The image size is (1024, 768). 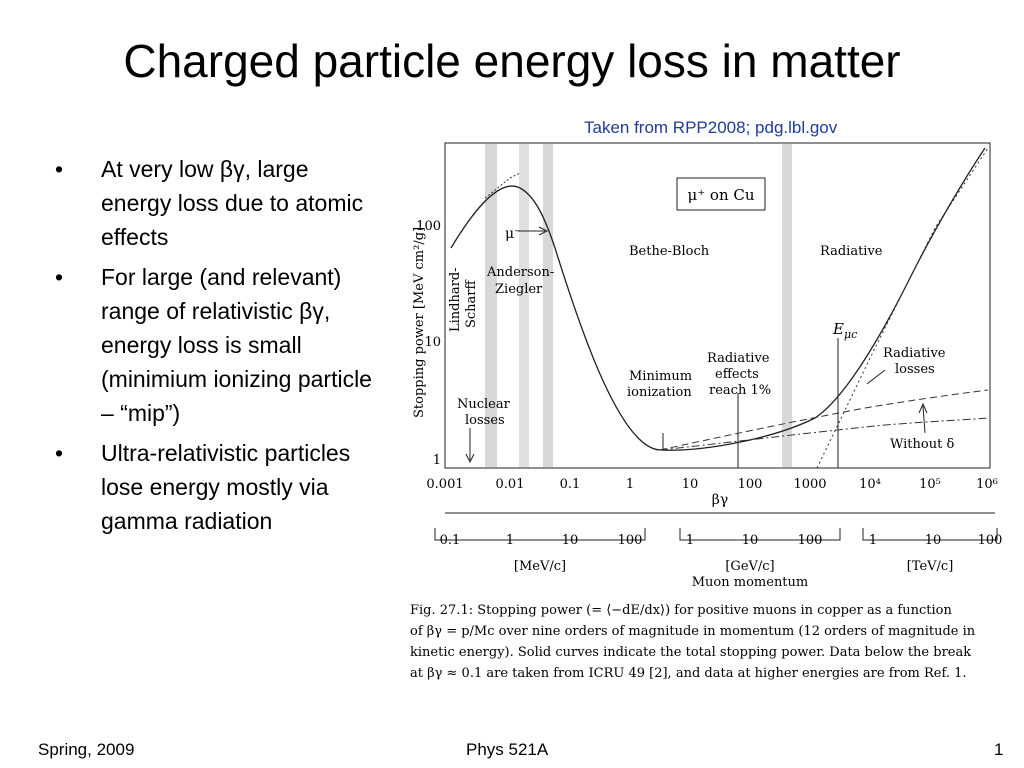 What do you see at coordinates (540, 566) in the screenshot?
I see `mom-unit: [MeV/c]` at bounding box center [540, 566].